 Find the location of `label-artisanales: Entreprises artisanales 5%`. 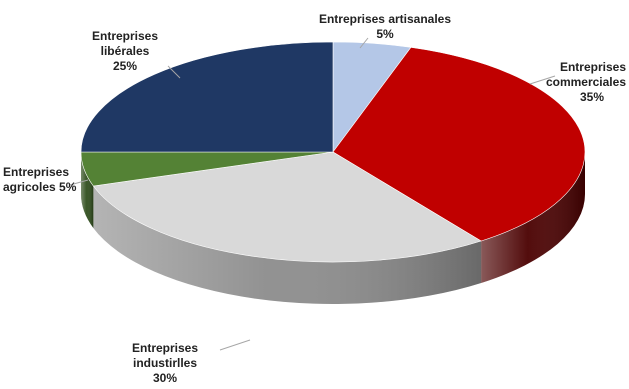

label-artisanales: Entreprises artisanales 5% is located at coordinates (385, 27).